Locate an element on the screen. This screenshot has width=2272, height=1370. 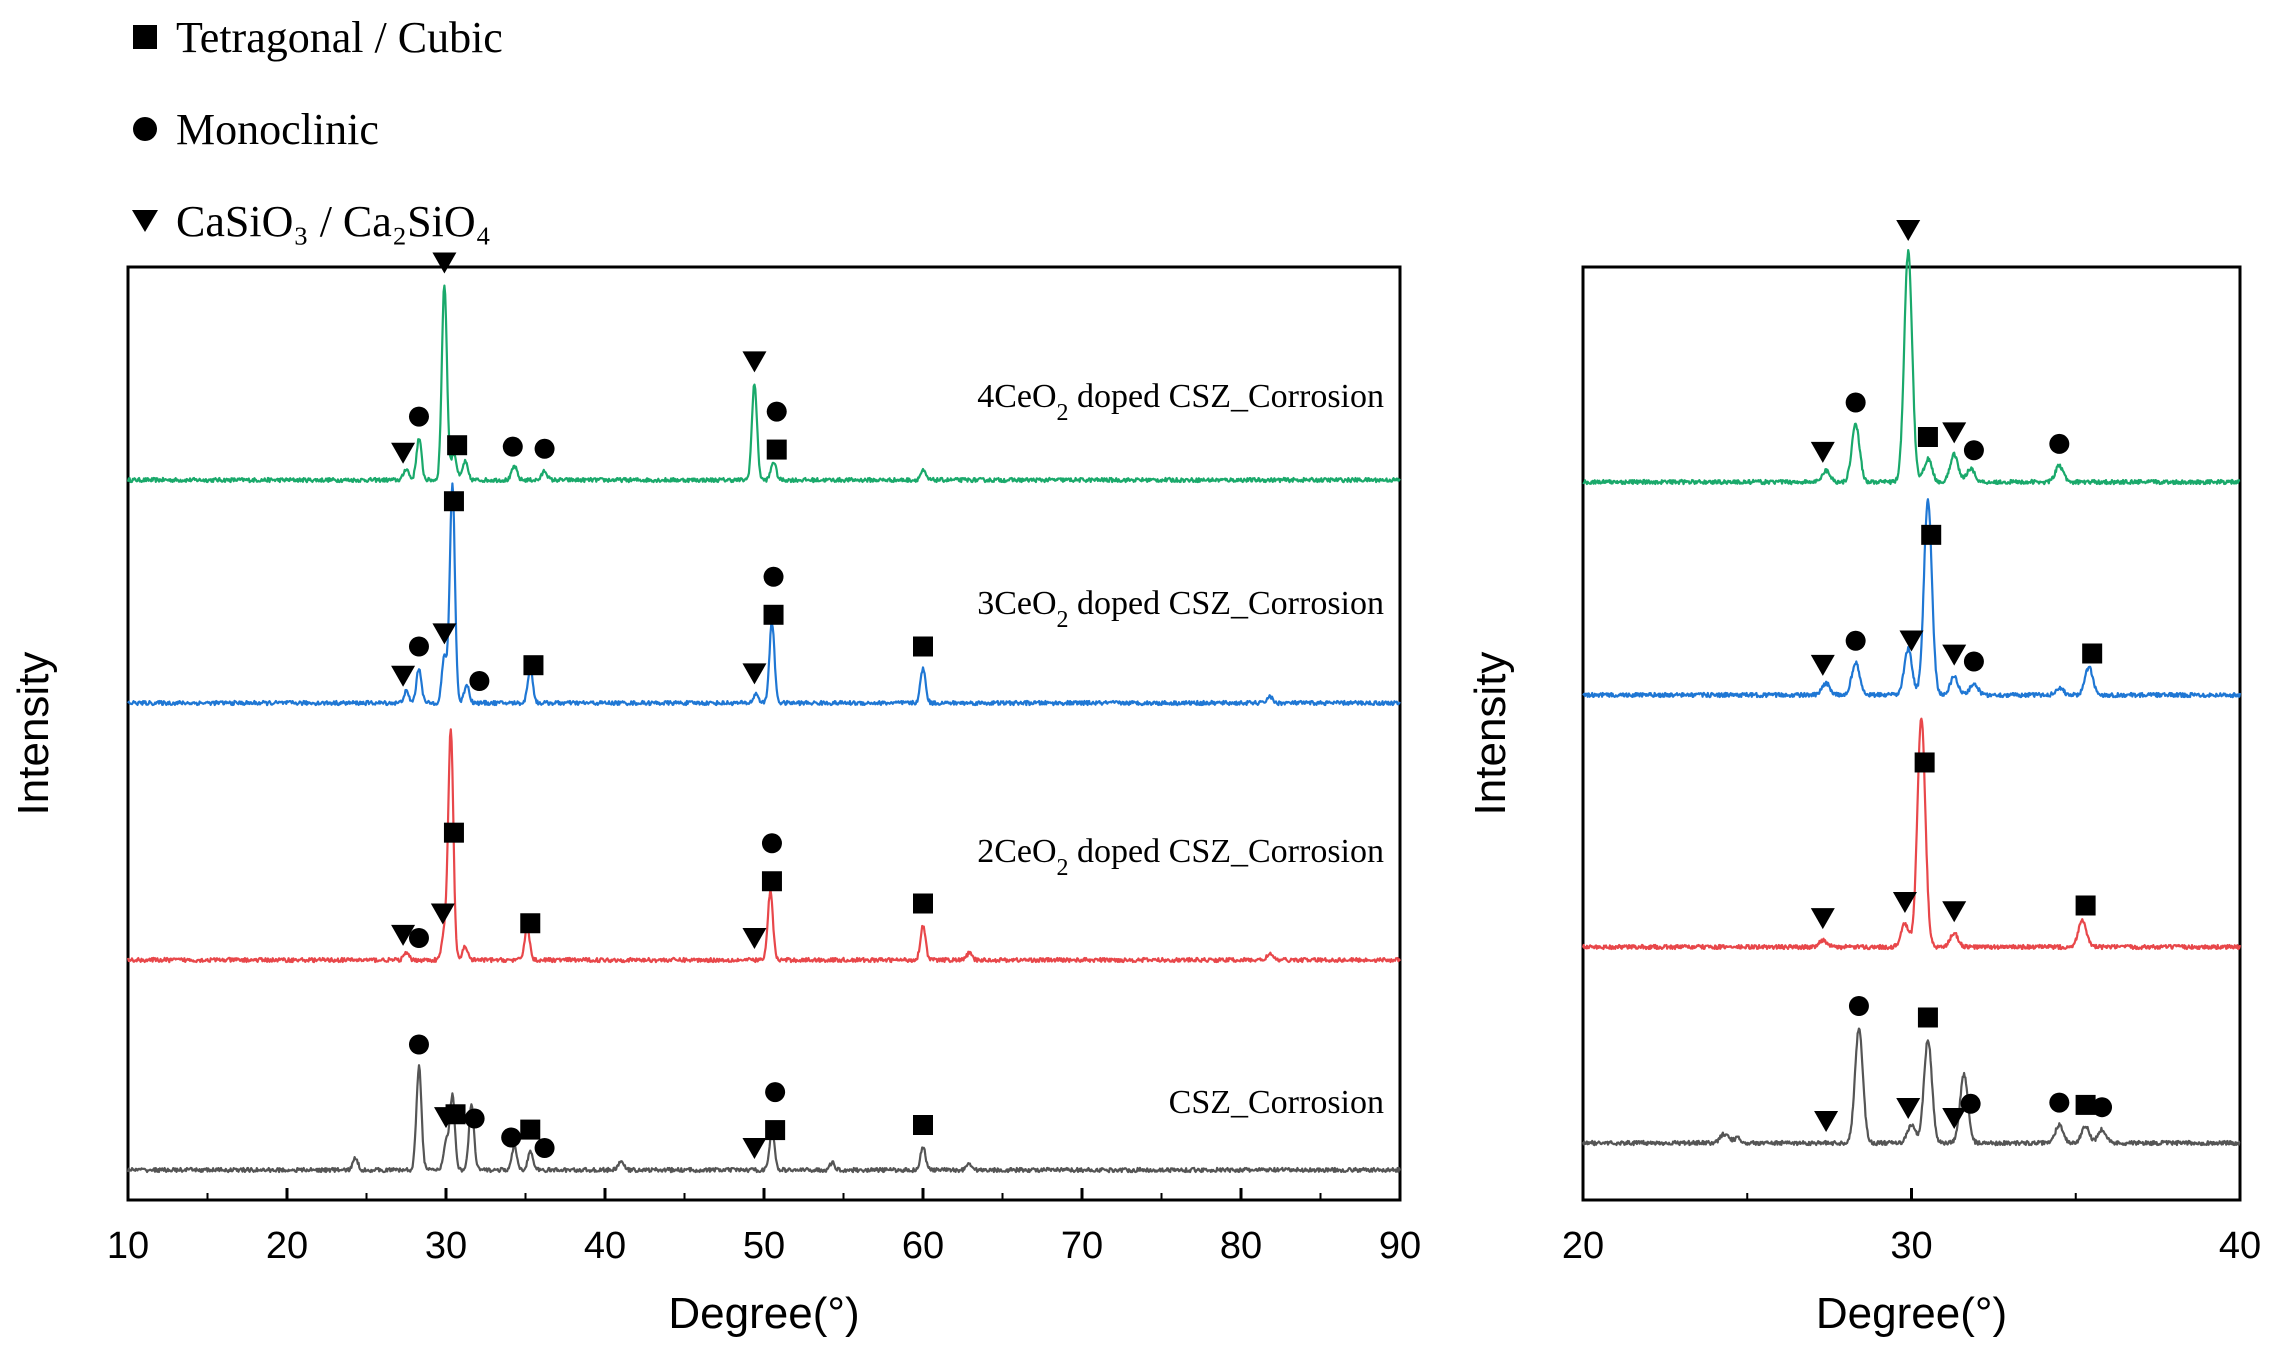
series-label: 4CeO2 doped CSZ_Corrosion is located at coordinates (1180, 402).